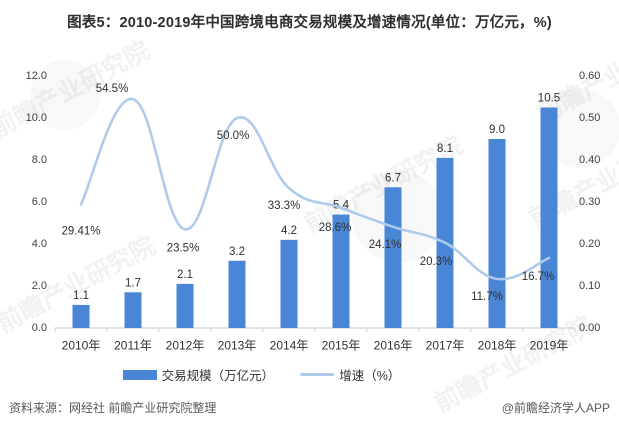  What do you see at coordinates (133, 283) in the screenshot?
I see `bar-value-label: 1.7` at bounding box center [133, 283].